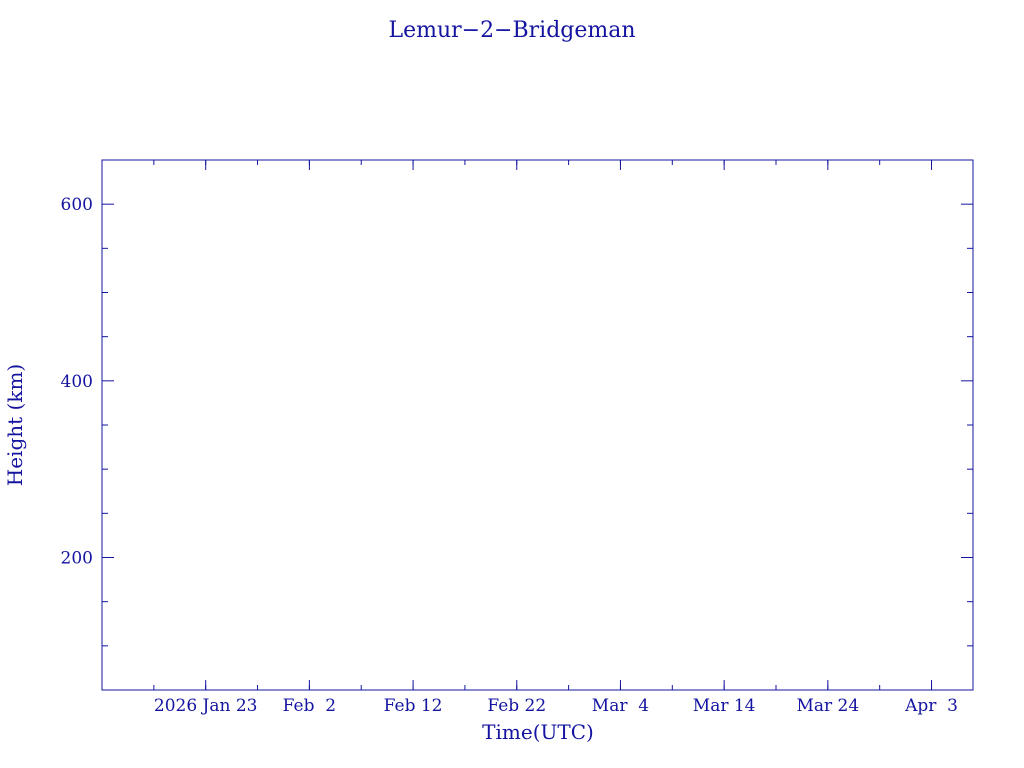  Describe the element at coordinates (413, 706) in the screenshot. I see `x-tick-label: Feb 12` at that location.